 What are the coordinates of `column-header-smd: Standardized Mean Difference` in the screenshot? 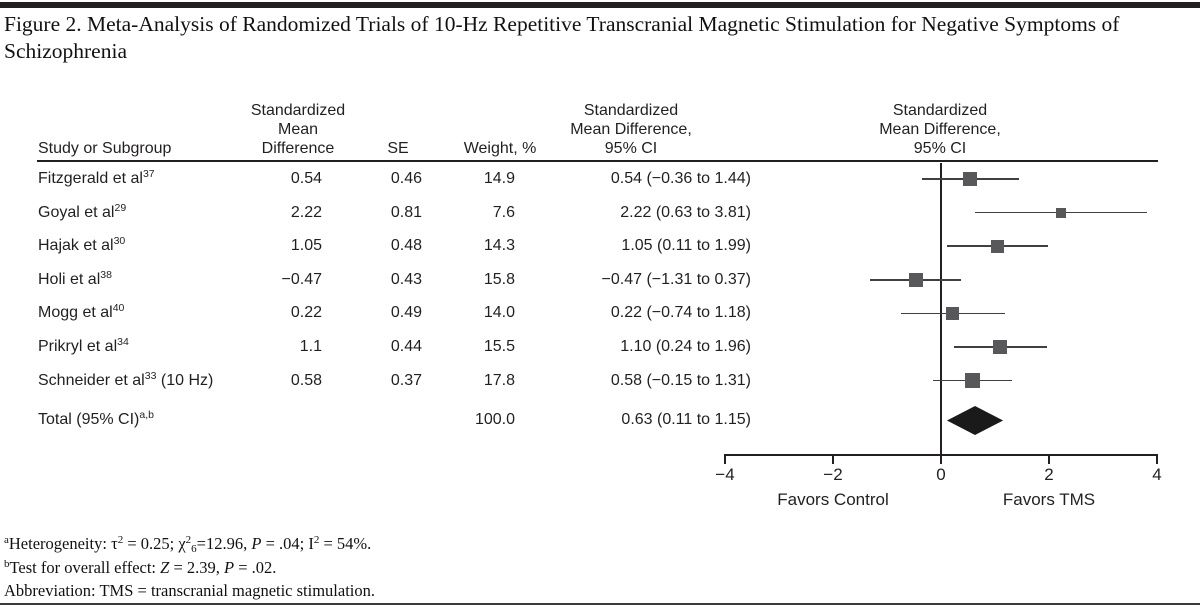 It's located at (298, 129).